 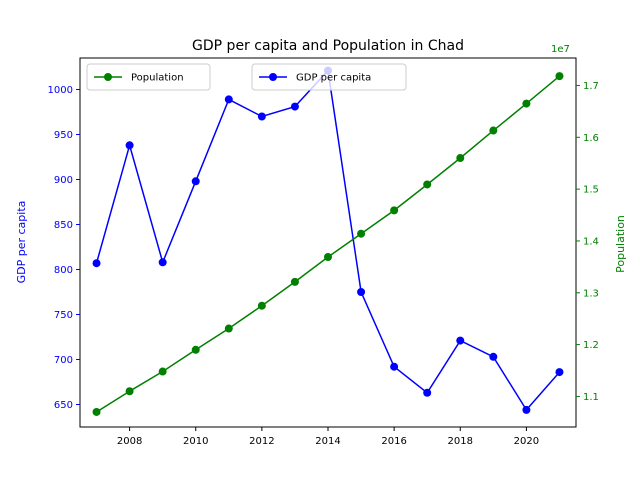 What do you see at coordinates (63, 135) in the screenshot?
I see `y-tick-label: 950` at bounding box center [63, 135].